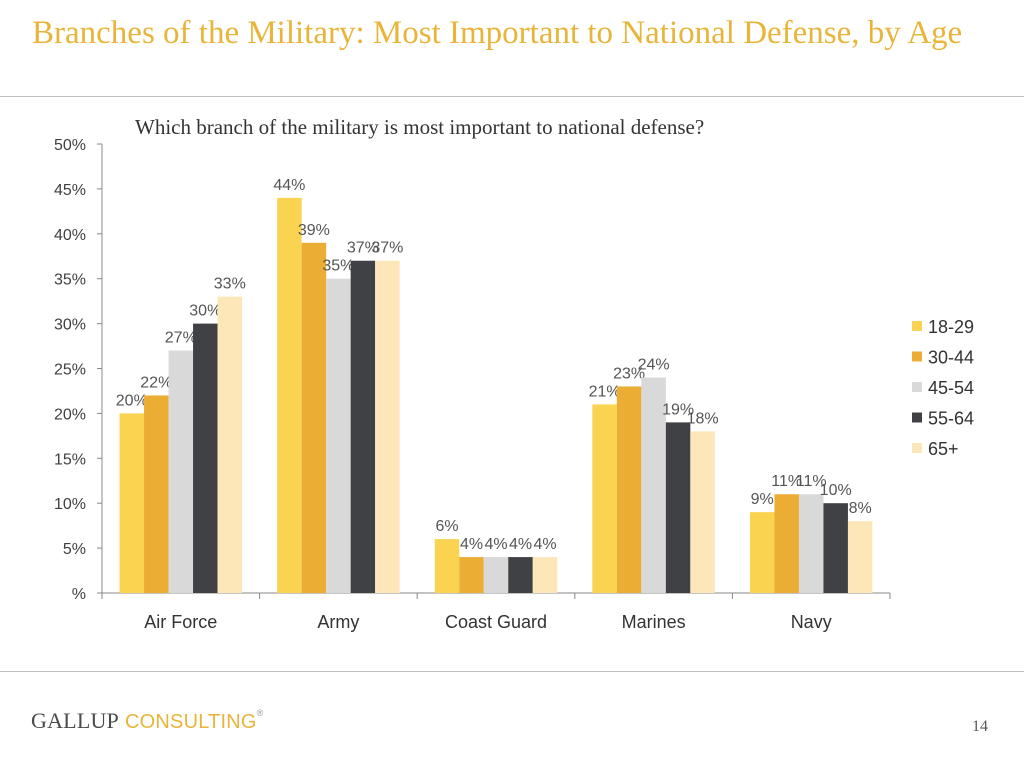 Image resolution: width=1024 pixels, height=768 pixels. I want to click on data-label: 18%, so click(703, 418).